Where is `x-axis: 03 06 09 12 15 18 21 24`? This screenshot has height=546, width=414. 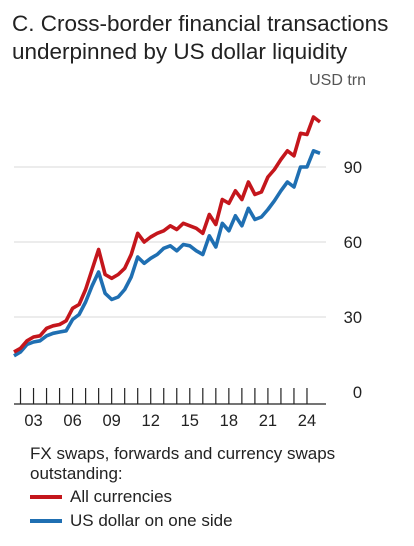 x-axis: 03 06 09 12 15 18 21 24 is located at coordinates (170, 409).